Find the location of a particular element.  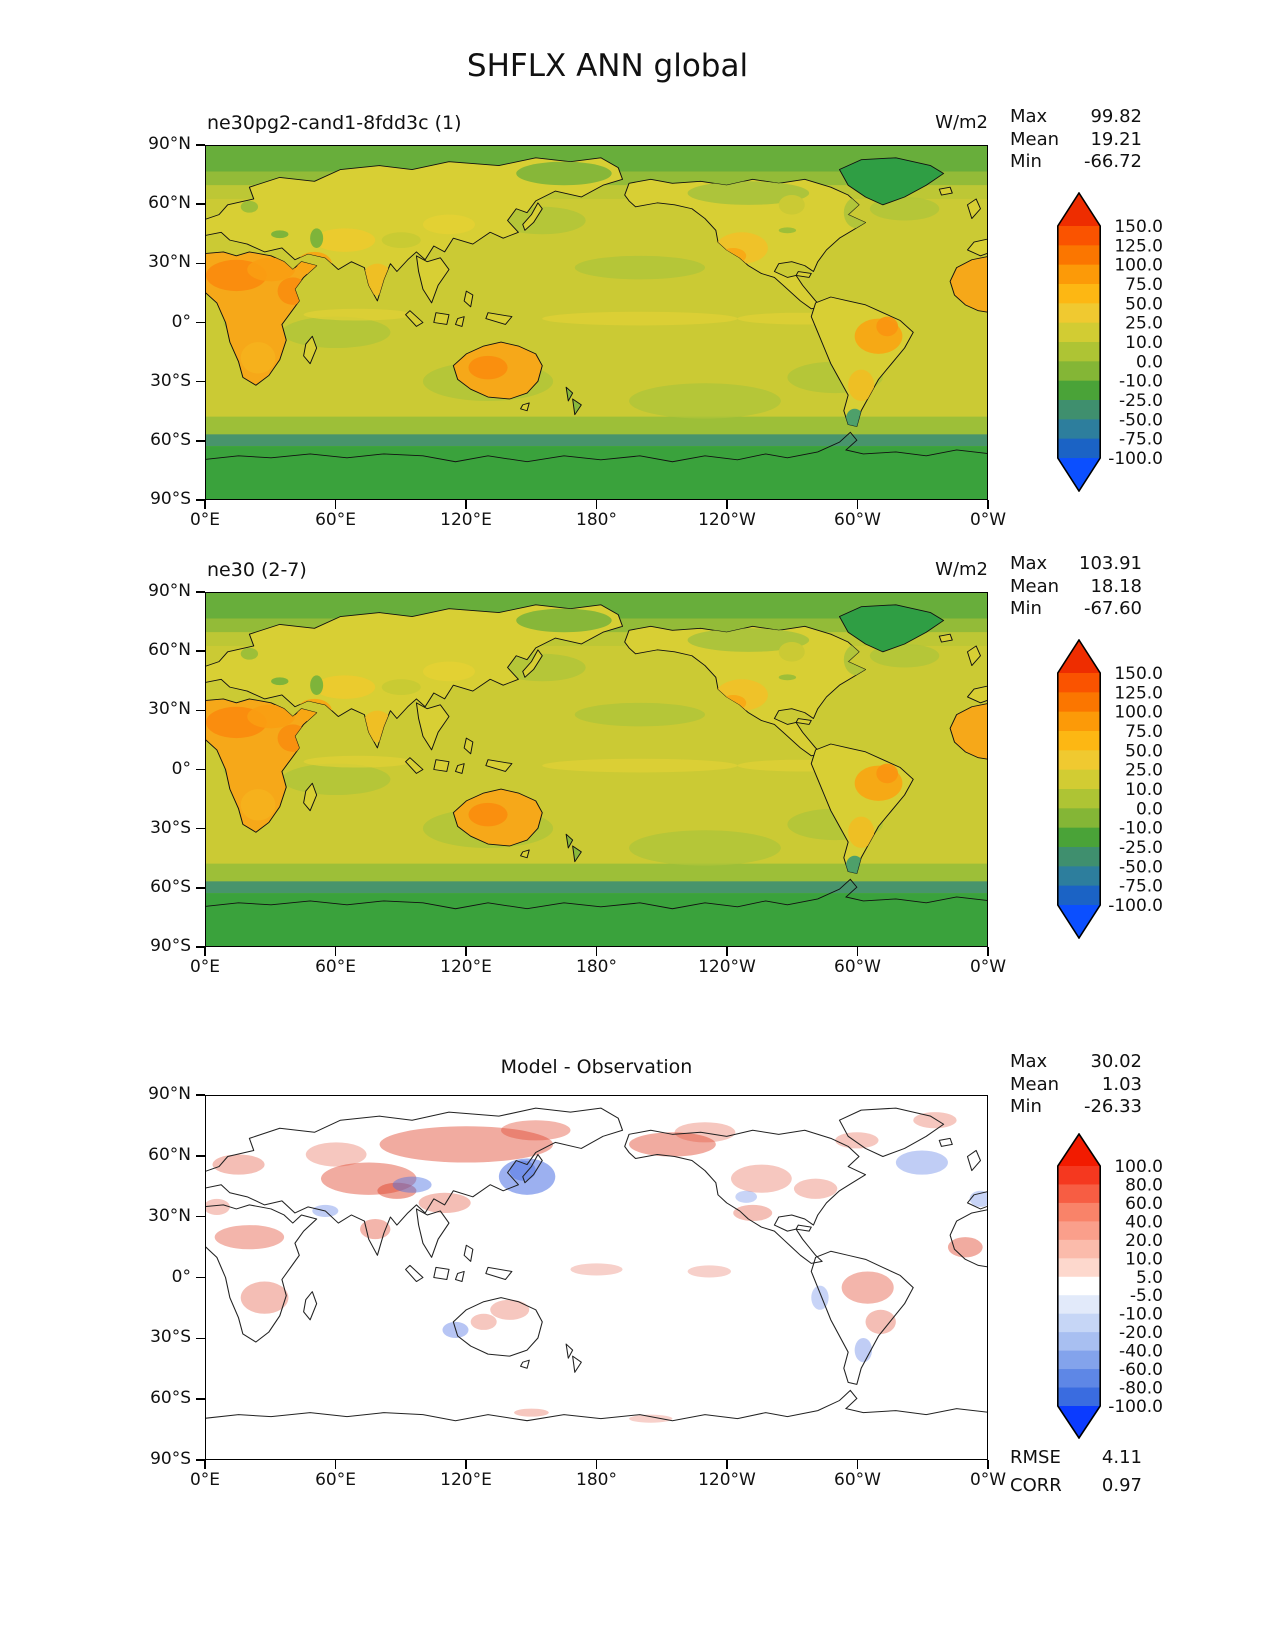

difference-metrics: RMSE 4.11 CORR 0.97 is located at coordinates (1076, 1472).